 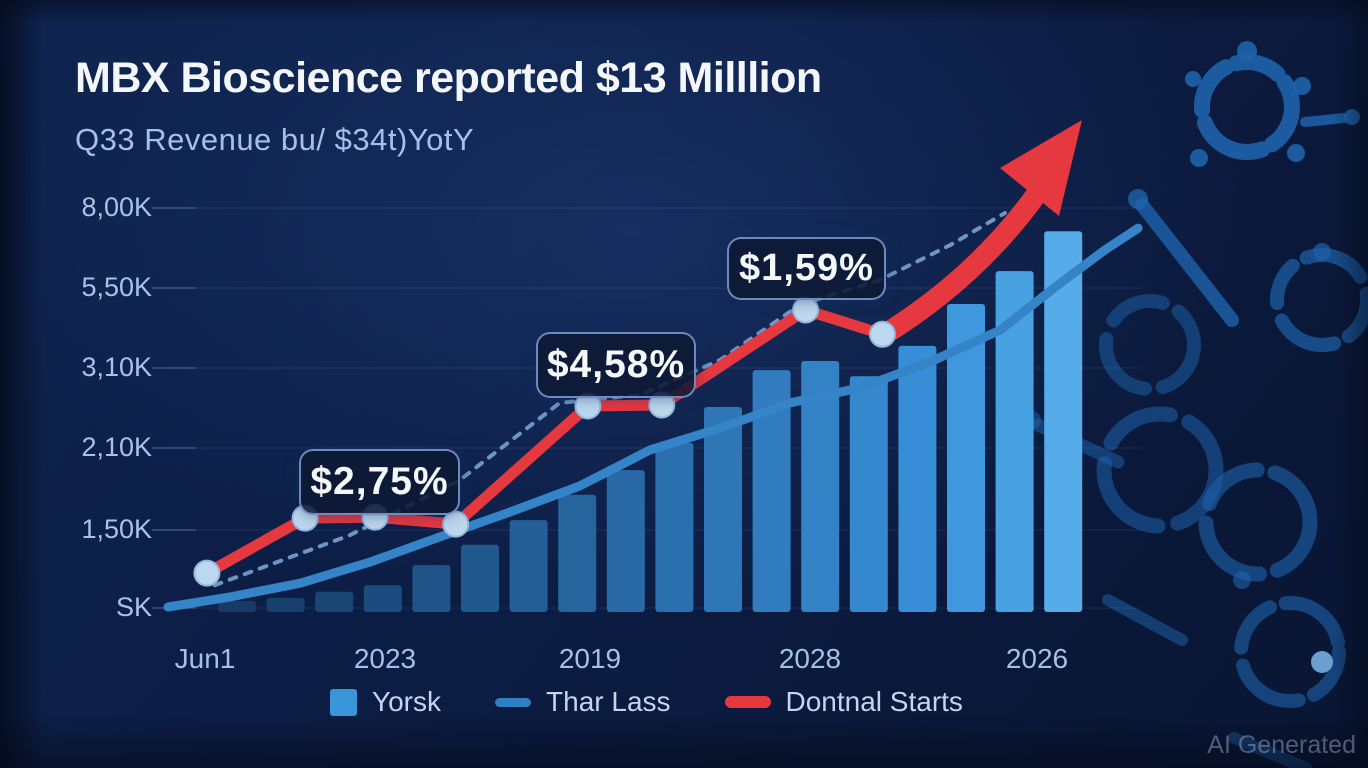 I want to click on legend-swatch-red-line-icon, so click(x=747, y=702).